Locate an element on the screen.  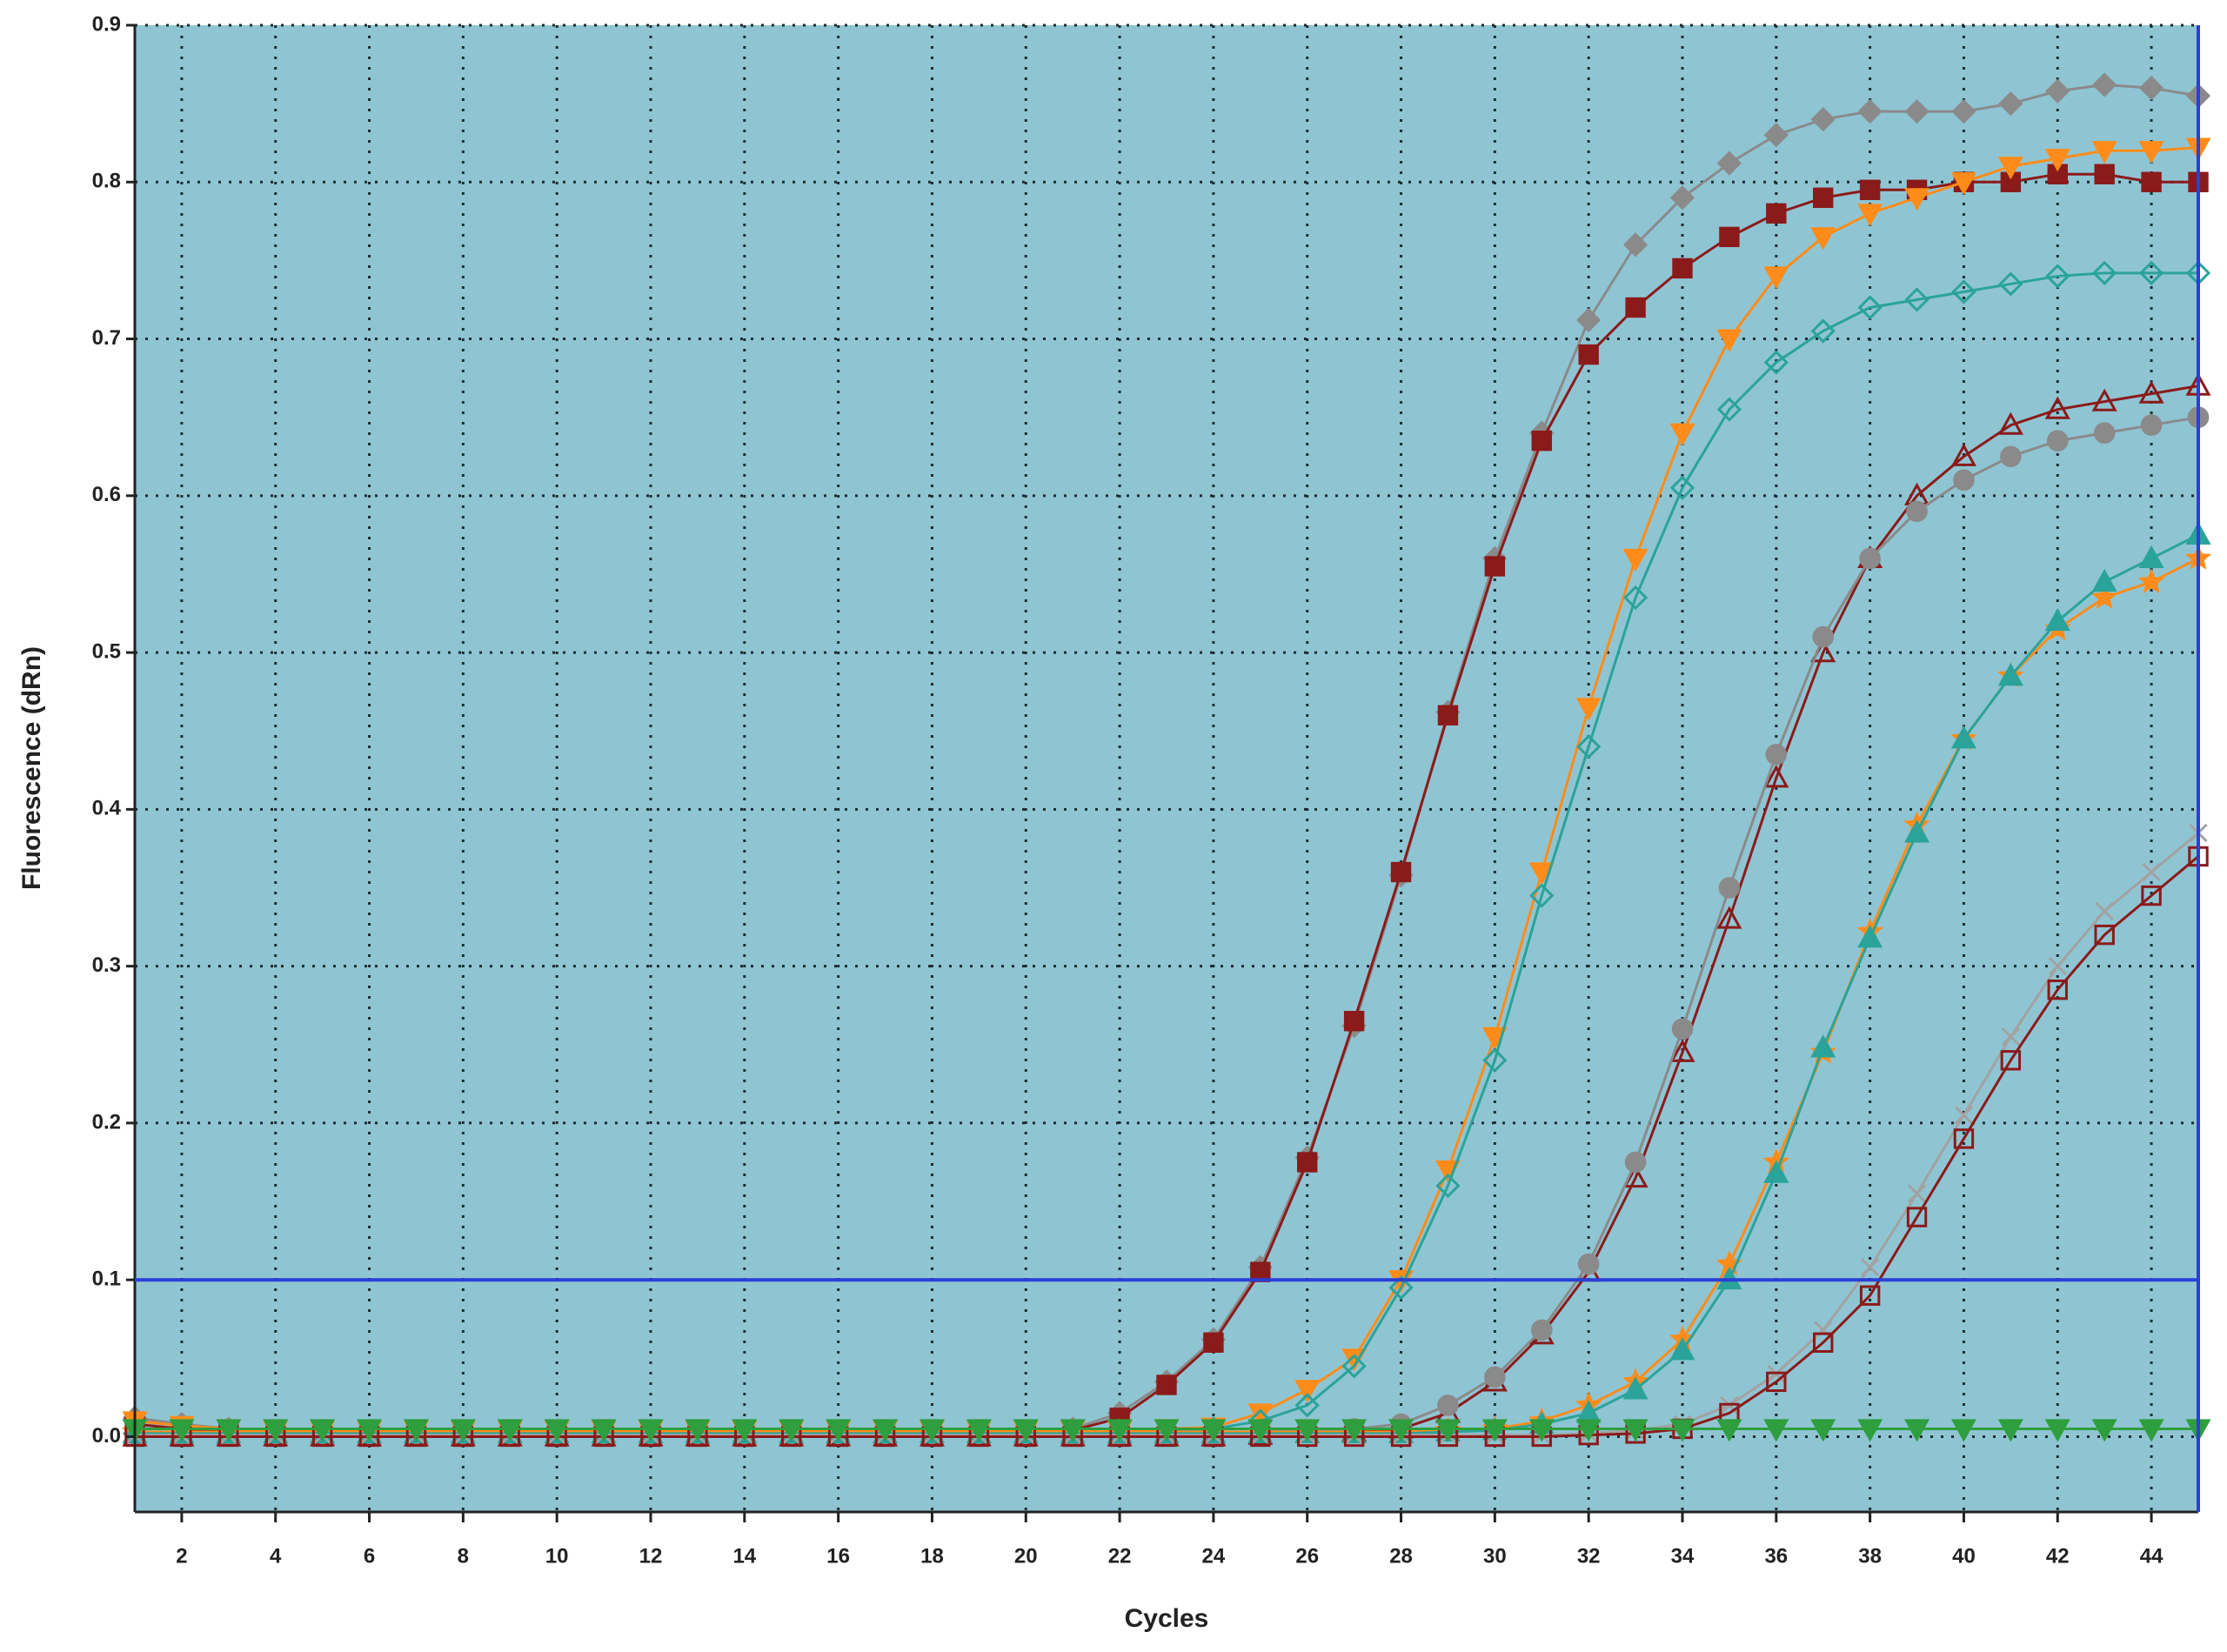
x-tick-label: 14 is located at coordinates (744, 1556).